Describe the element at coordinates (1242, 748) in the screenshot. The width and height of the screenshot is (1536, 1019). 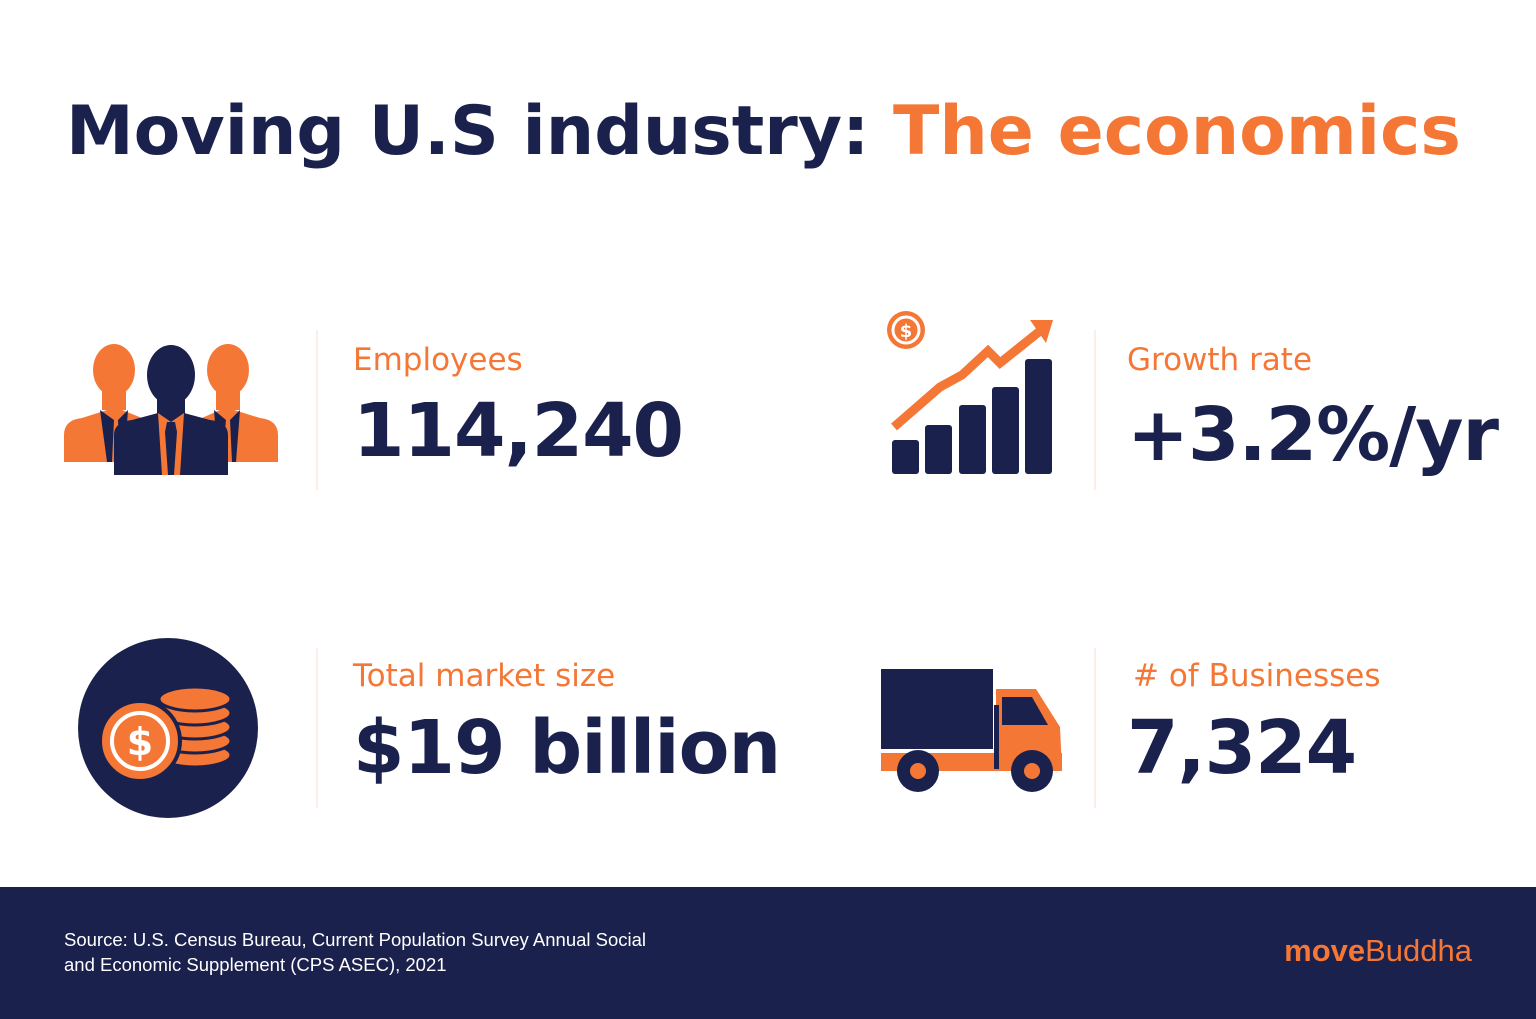
I see `businesses-value: 7,324` at that location.